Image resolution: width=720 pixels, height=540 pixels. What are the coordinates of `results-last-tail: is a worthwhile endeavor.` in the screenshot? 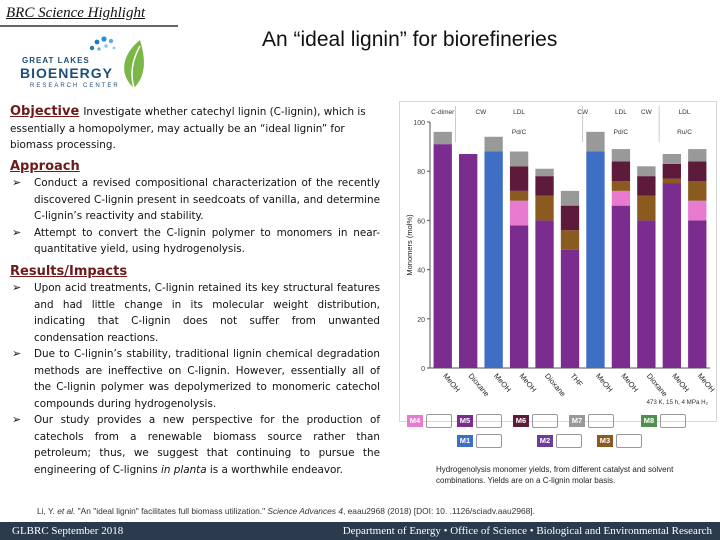 It's located at (274, 469).